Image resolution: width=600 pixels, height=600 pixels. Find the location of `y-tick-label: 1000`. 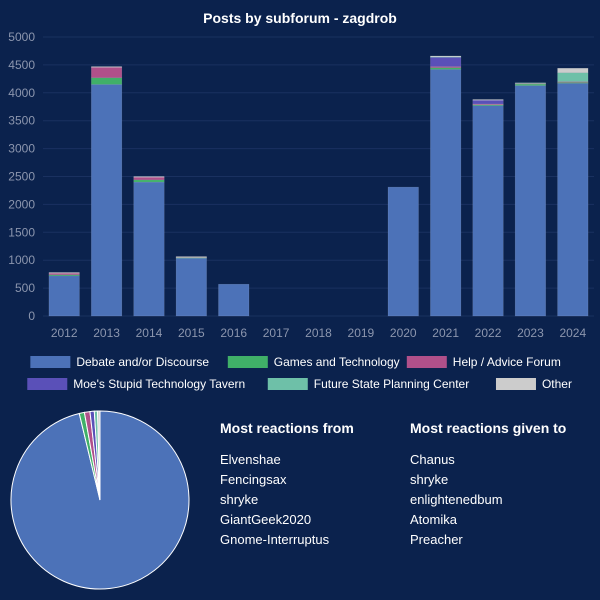

y-tick-label: 1000 is located at coordinates (21, 260).